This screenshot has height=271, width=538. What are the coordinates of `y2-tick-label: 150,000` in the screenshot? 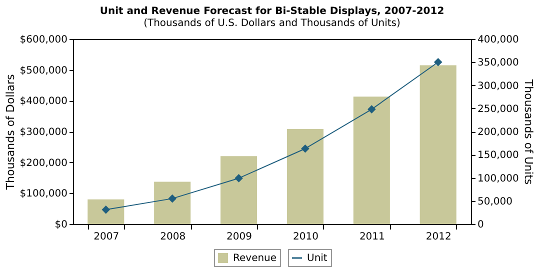 It's located at (498, 156).